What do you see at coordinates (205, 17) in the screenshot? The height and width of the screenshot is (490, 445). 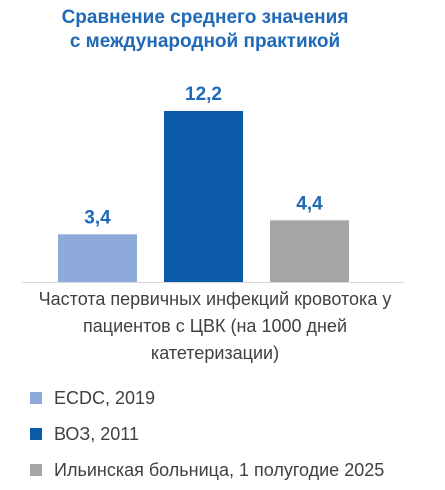 I see `chart-title-line-1: Сравнение среднего значения` at bounding box center [205, 17].